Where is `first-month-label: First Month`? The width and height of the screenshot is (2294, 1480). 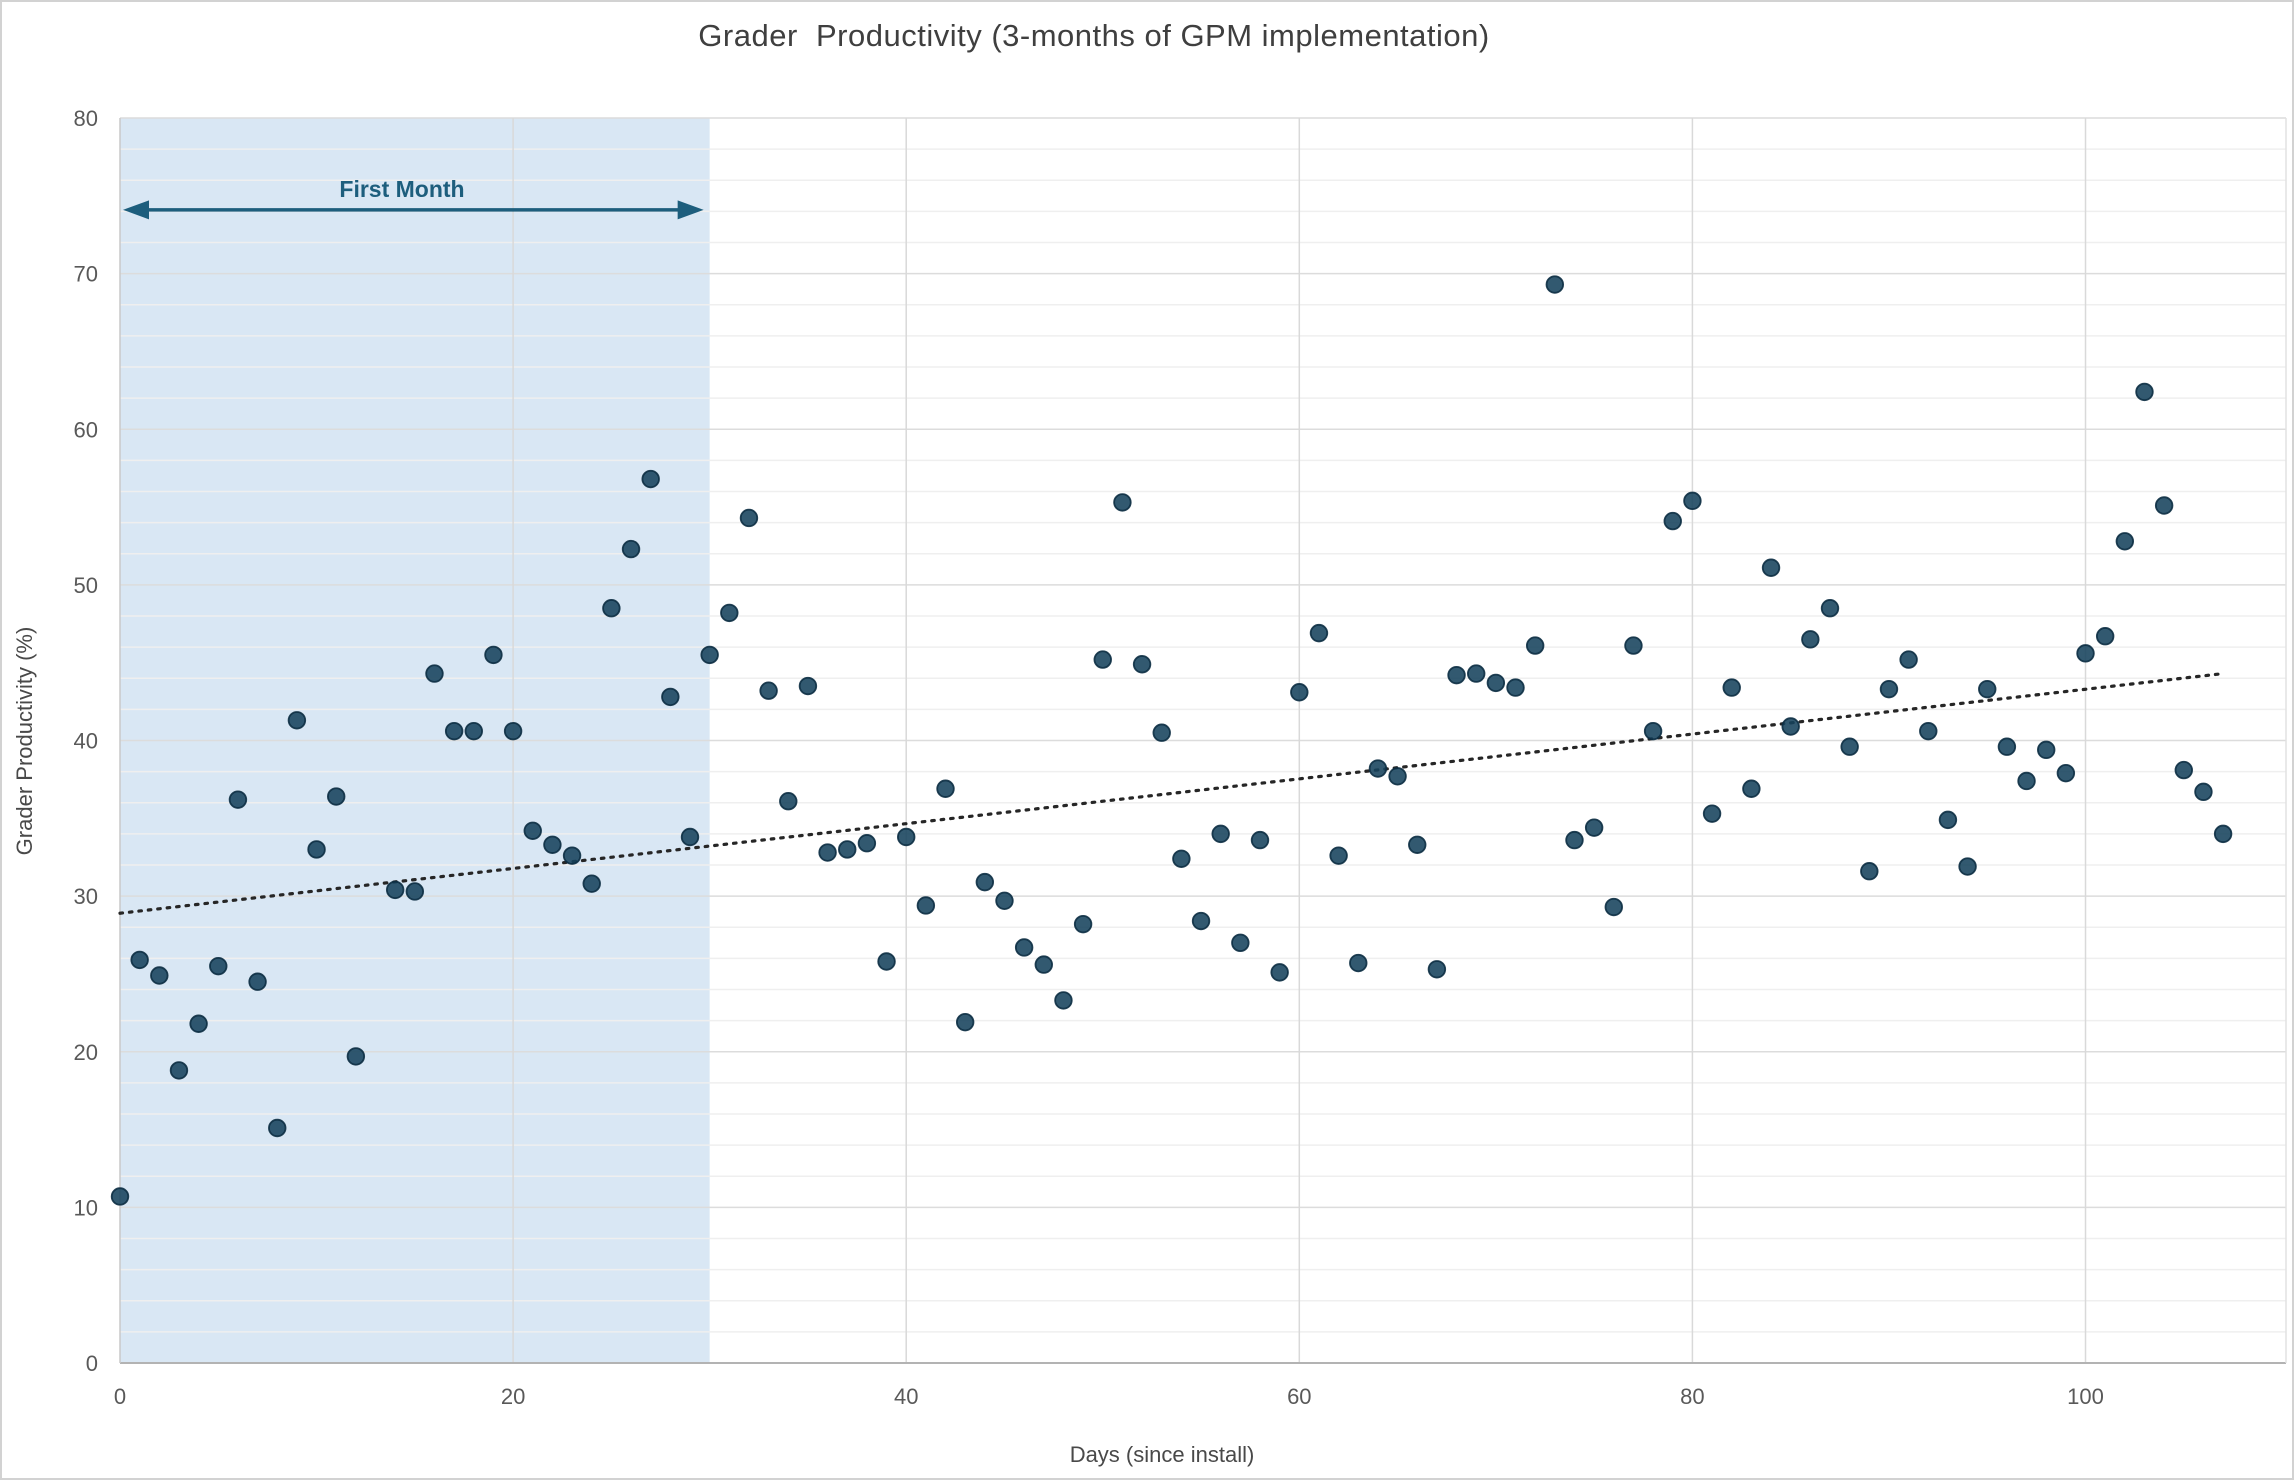 first-month-label: First Month is located at coordinates (401, 189).